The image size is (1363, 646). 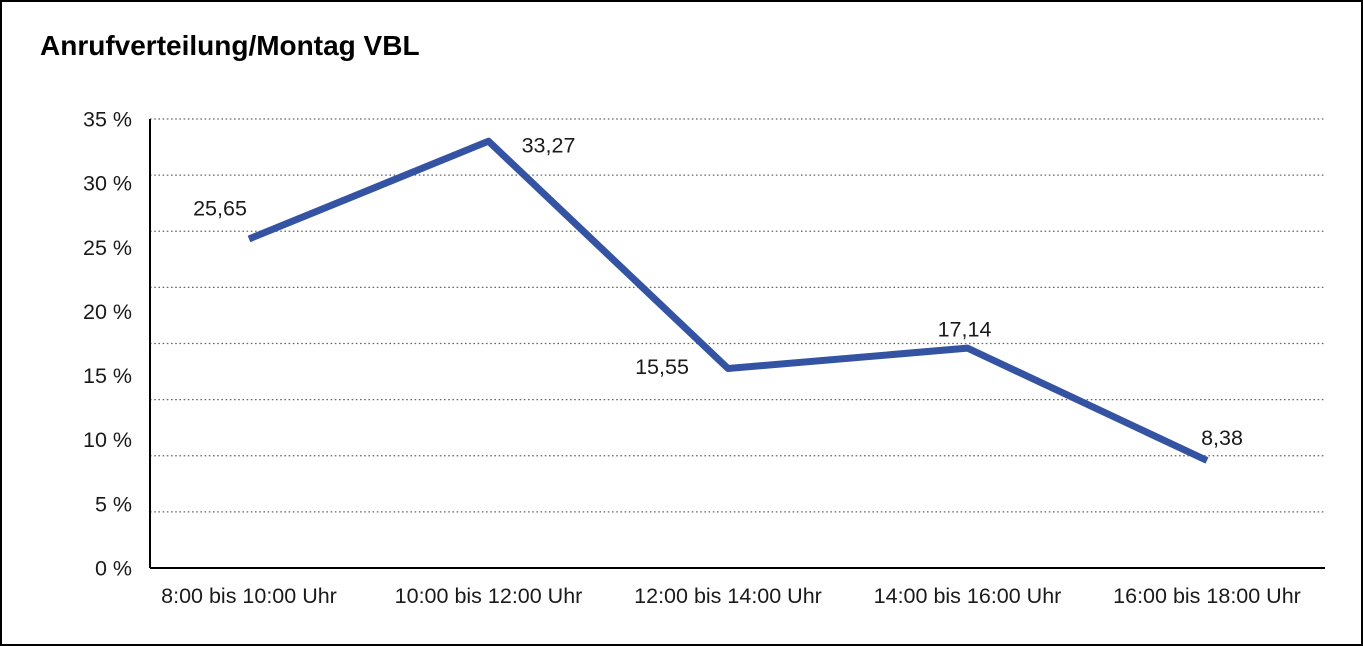 I want to click on x-axis-category-label: 16:00 bis 18:00 Uhr, so click(x=1207, y=596).